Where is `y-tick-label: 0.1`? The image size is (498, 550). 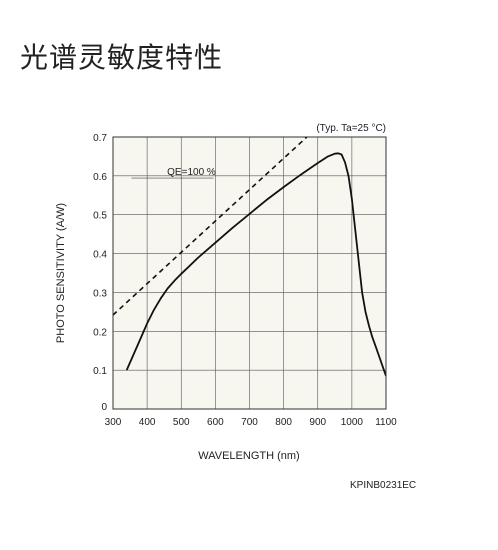 y-tick-label: 0.1 is located at coordinates (100, 371).